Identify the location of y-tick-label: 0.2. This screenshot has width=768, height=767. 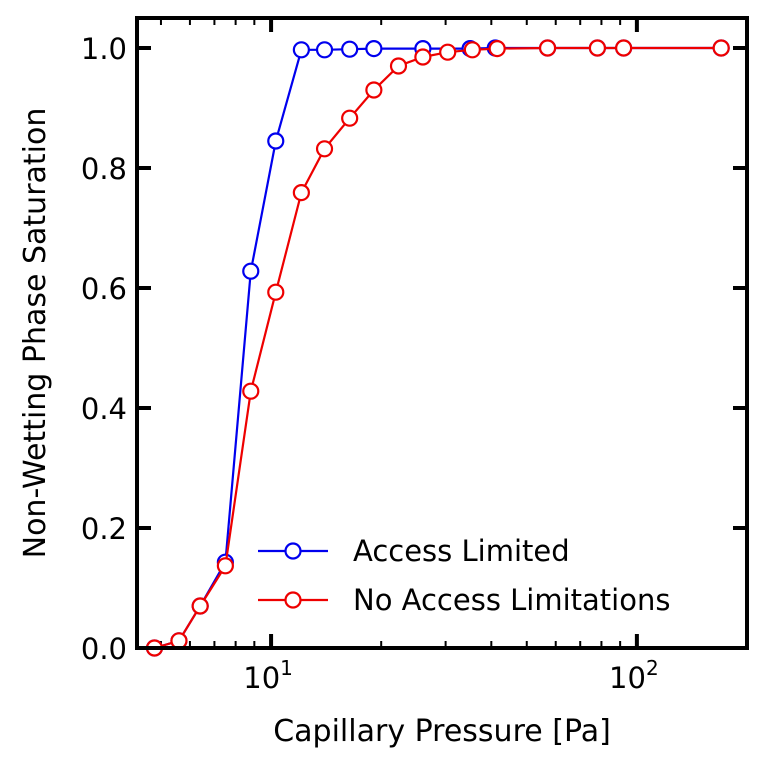
(104, 529).